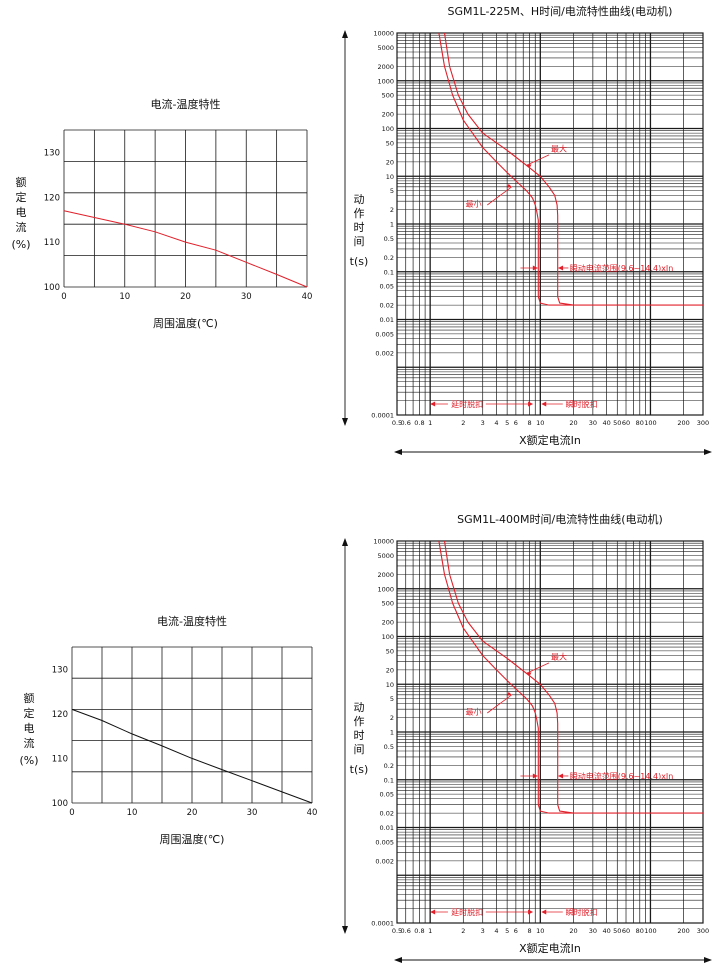  Describe the element at coordinates (52, 198) in the screenshot. I see `y-tick-label: 120` at that location.